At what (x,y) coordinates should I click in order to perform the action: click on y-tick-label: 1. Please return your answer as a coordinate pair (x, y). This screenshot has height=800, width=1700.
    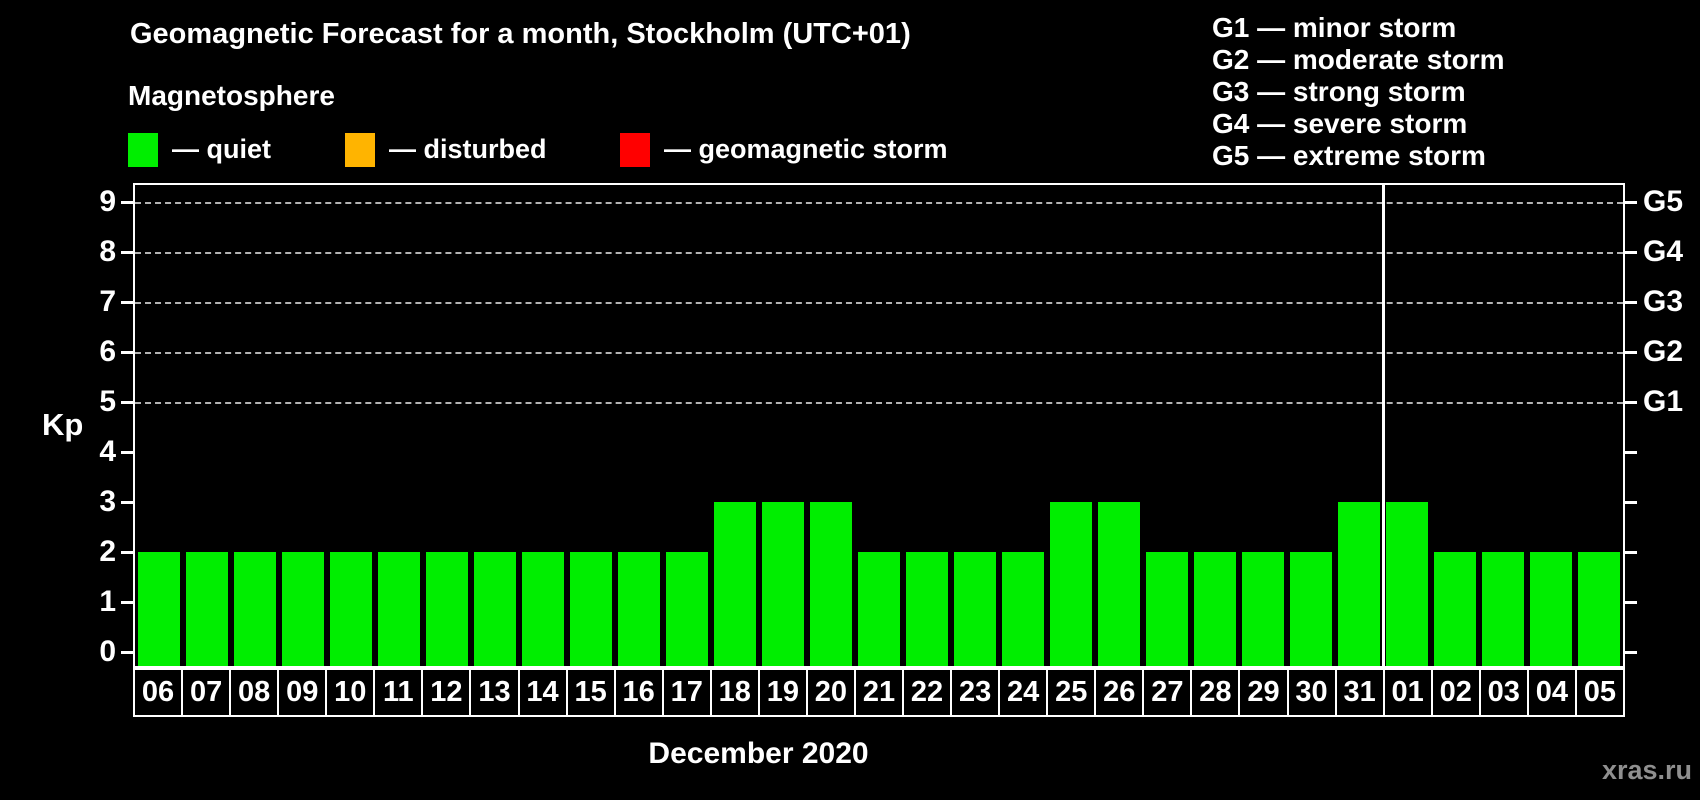
    Looking at the image, I should click on (107, 601).